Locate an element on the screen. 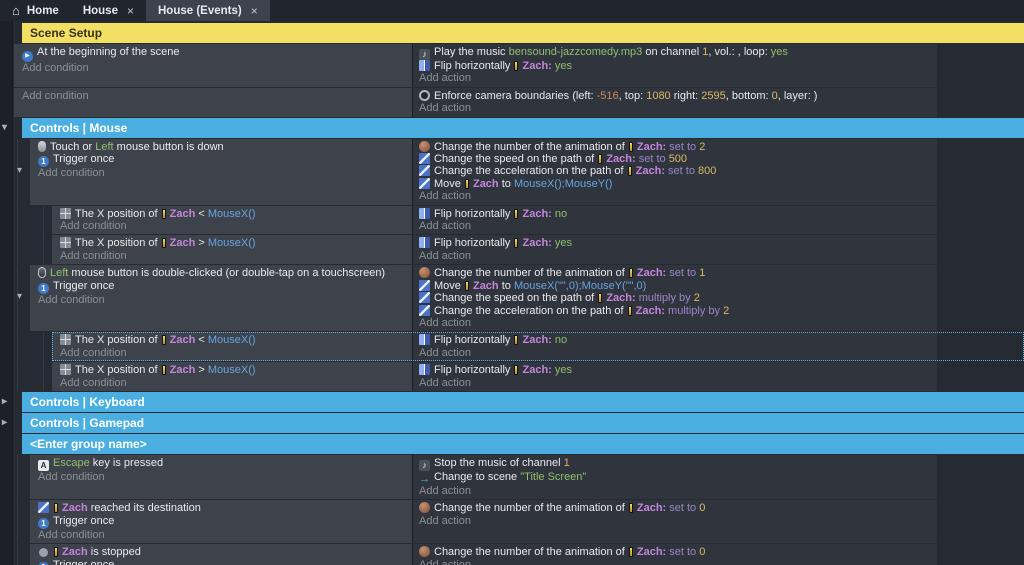 Image resolution: width=1024 pixels, height=565 pixels. tab-home: ⌂ Home is located at coordinates (35, 10).